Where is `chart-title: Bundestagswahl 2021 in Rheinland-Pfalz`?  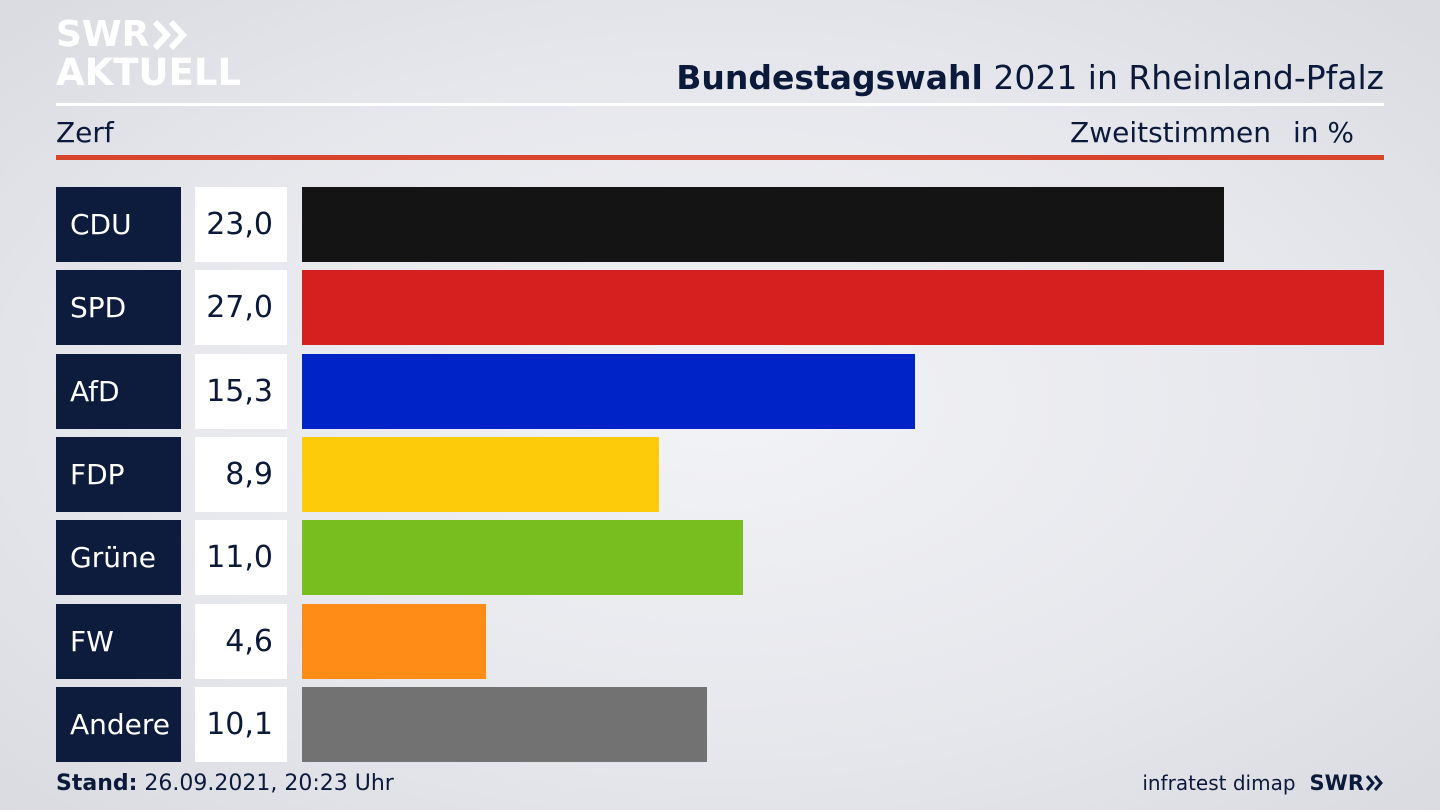 chart-title: Bundestagswahl 2021 in Rheinland-Pfalz is located at coordinates (1030, 77).